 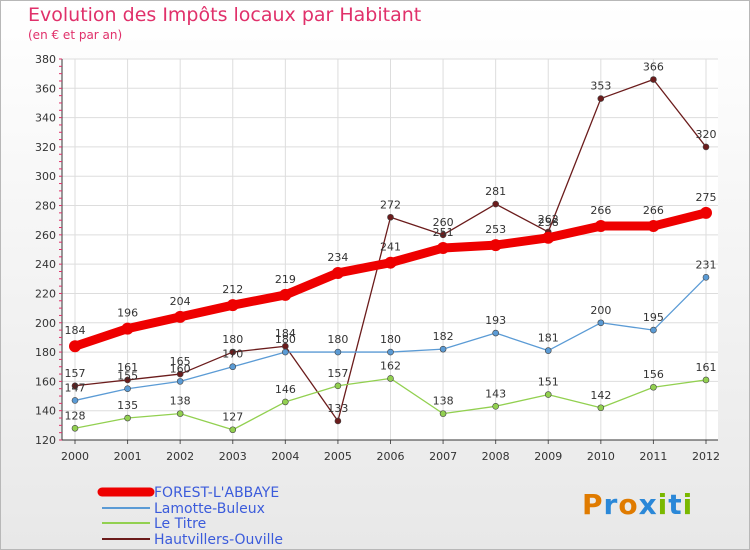 I want to click on data-label: 162, so click(x=390, y=365).